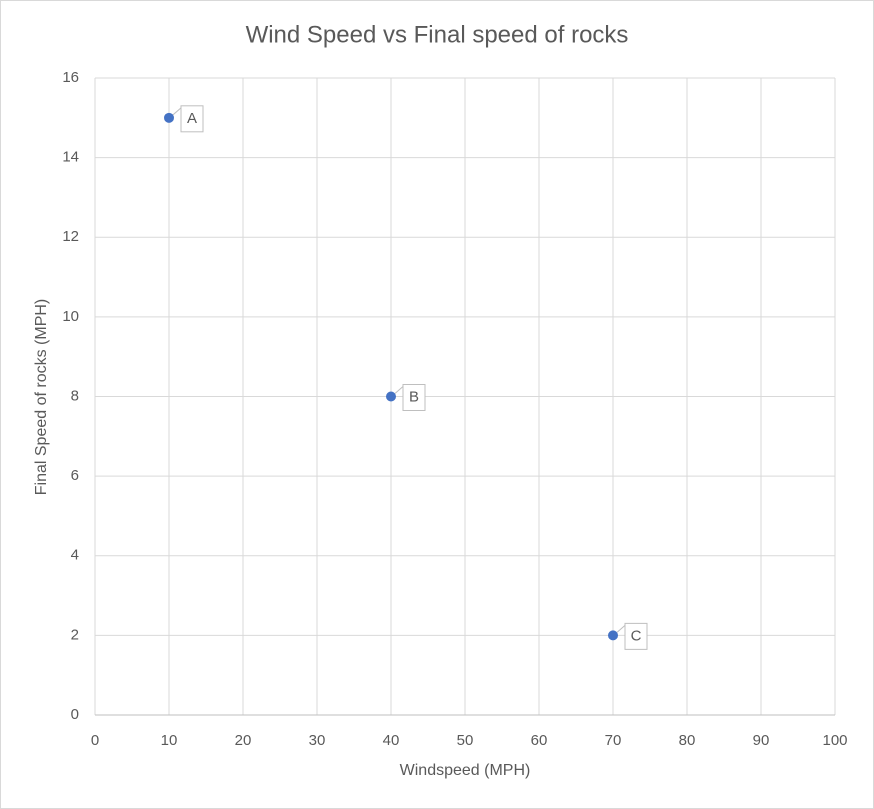 This screenshot has height=809, width=874. What do you see at coordinates (95, 740) in the screenshot?
I see `x-tick-label: 0` at bounding box center [95, 740].